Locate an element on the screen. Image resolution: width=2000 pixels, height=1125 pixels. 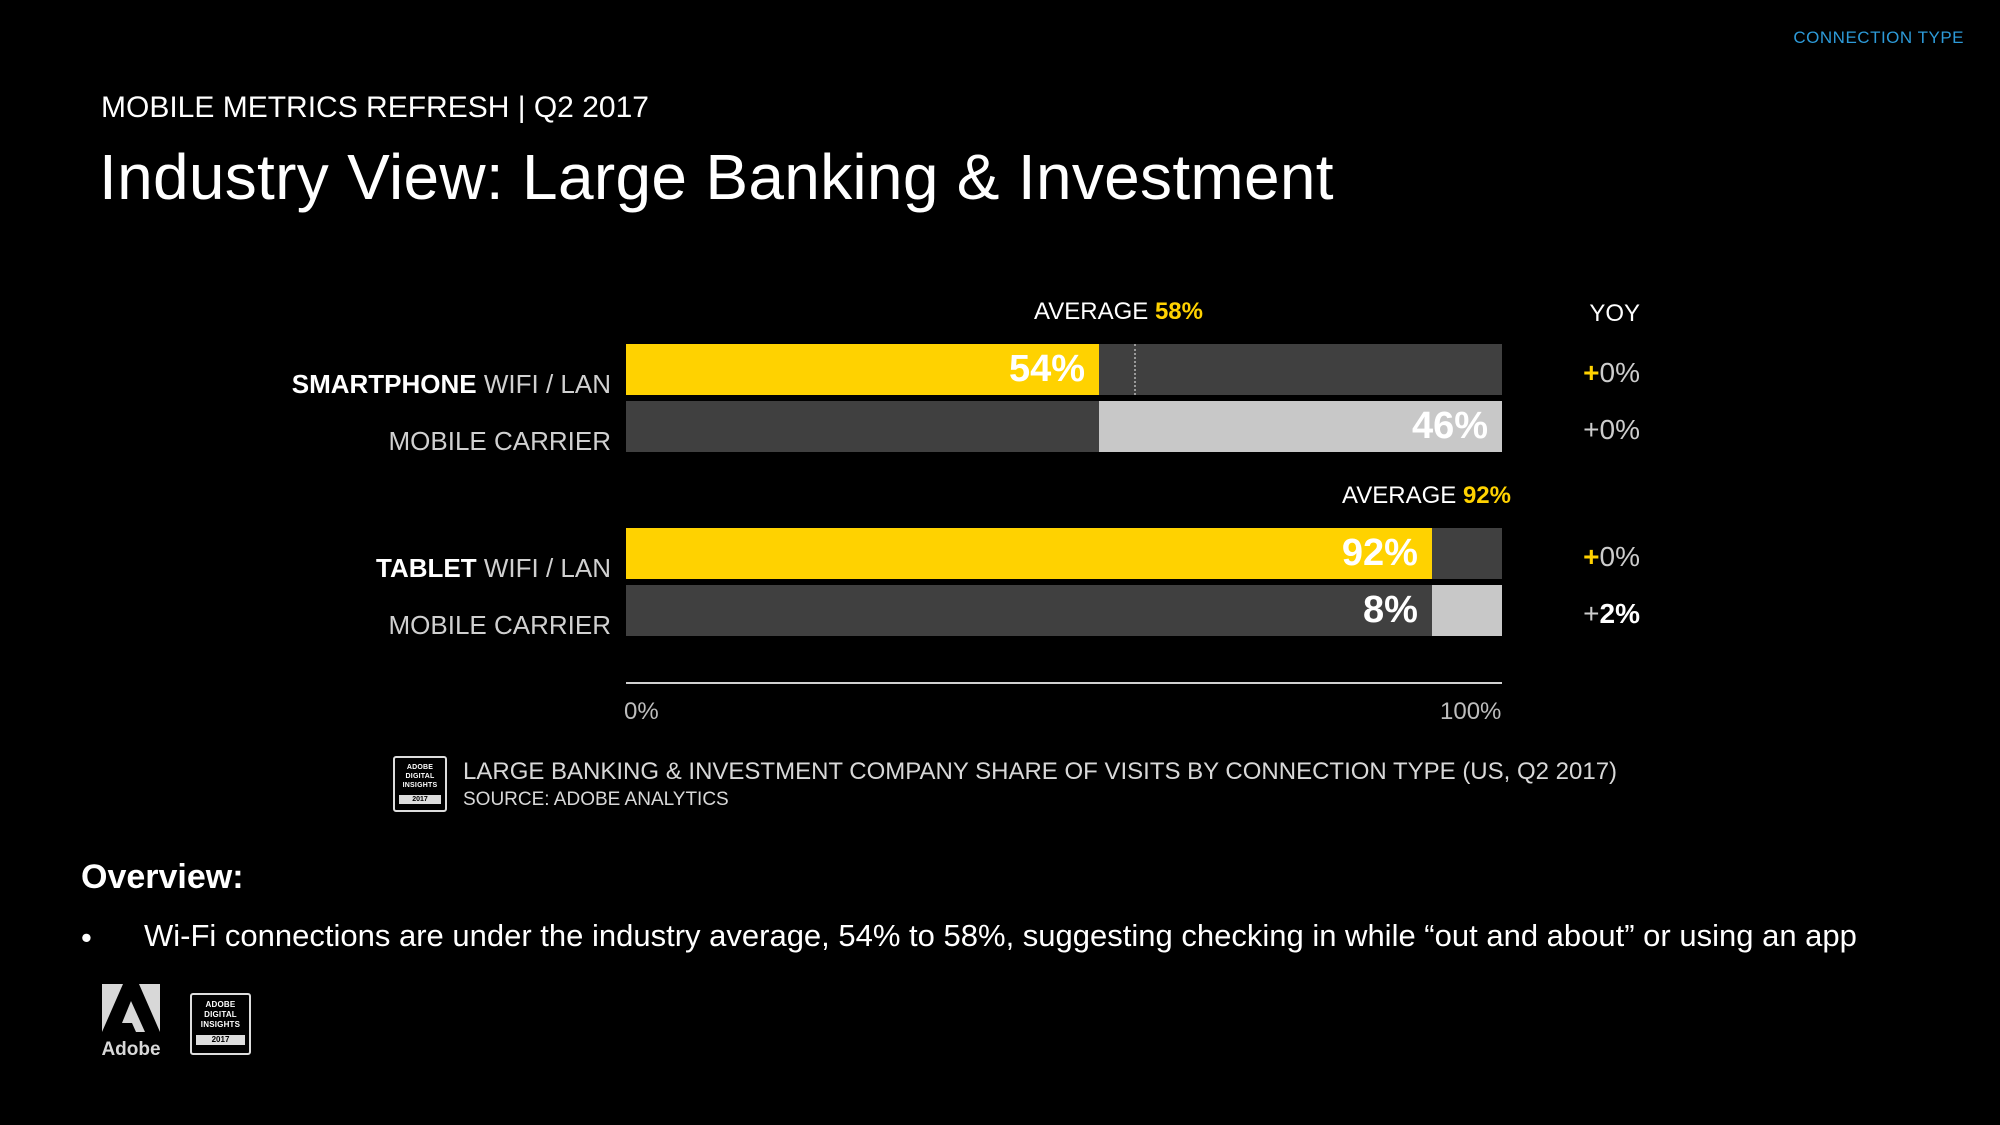
overview-heading: Overview: is located at coordinates (162, 877).